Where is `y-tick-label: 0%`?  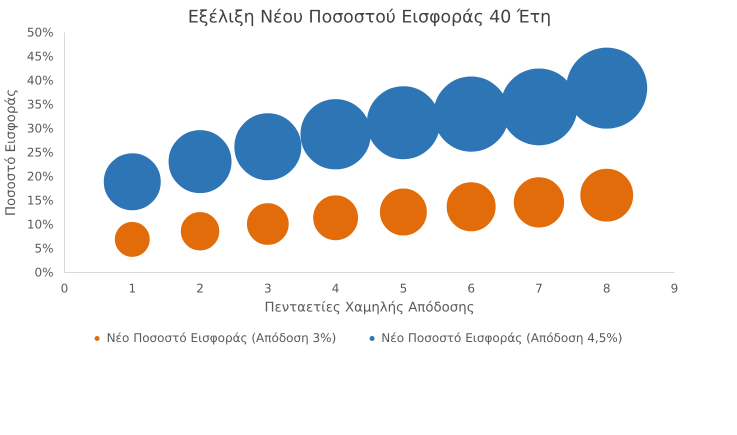 y-tick-label: 0% is located at coordinates (44, 273).